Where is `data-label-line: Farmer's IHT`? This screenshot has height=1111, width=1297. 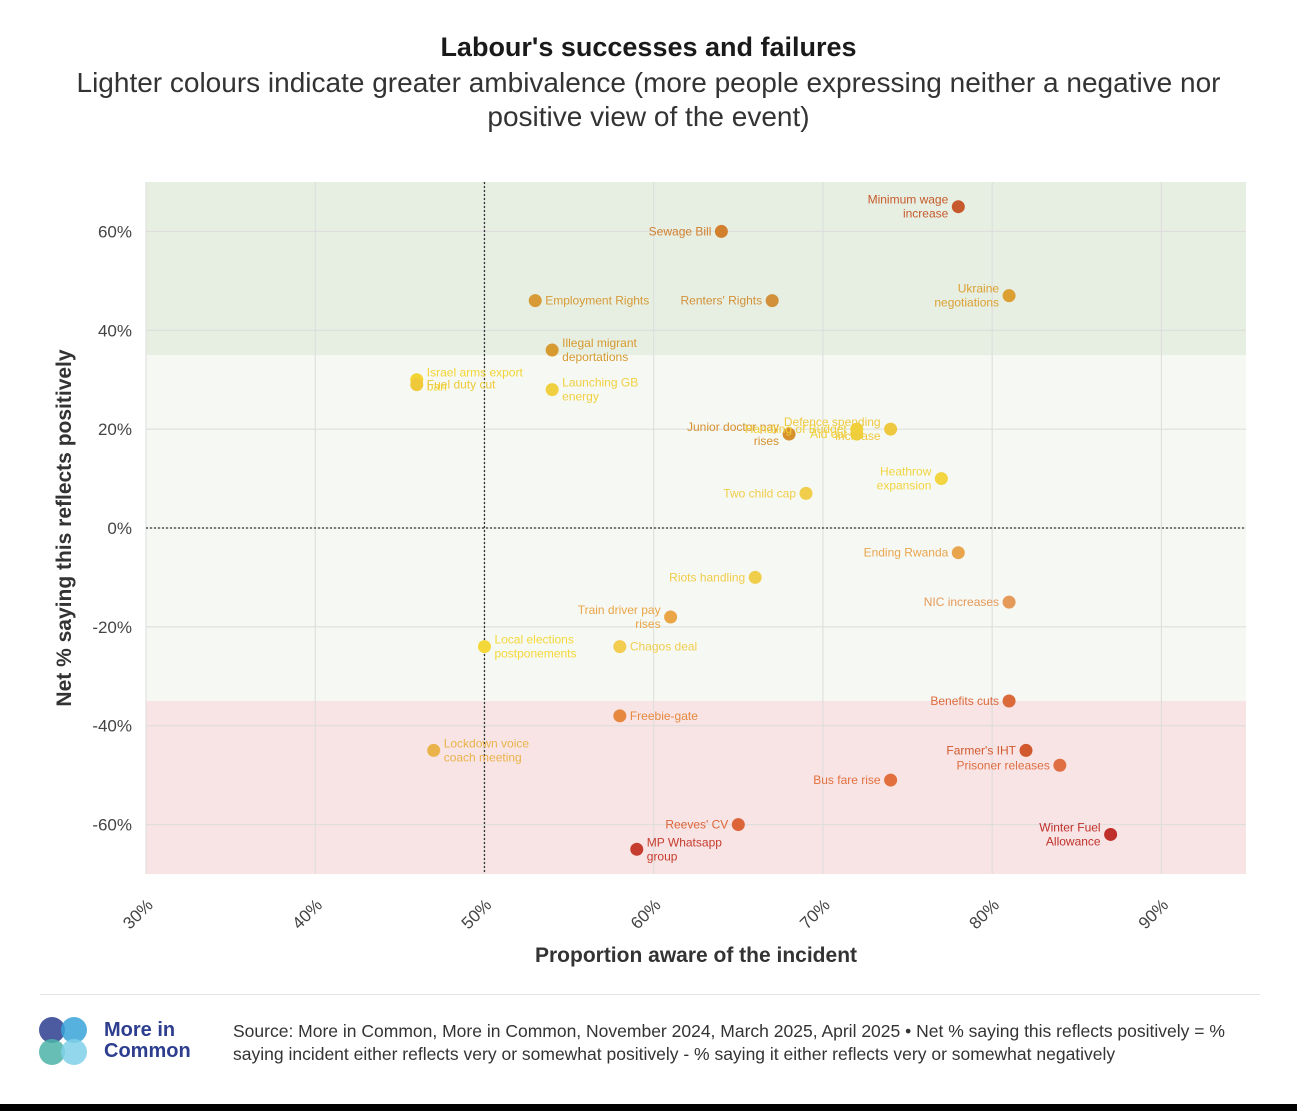 data-label-line: Farmer's IHT is located at coordinates (981, 750).